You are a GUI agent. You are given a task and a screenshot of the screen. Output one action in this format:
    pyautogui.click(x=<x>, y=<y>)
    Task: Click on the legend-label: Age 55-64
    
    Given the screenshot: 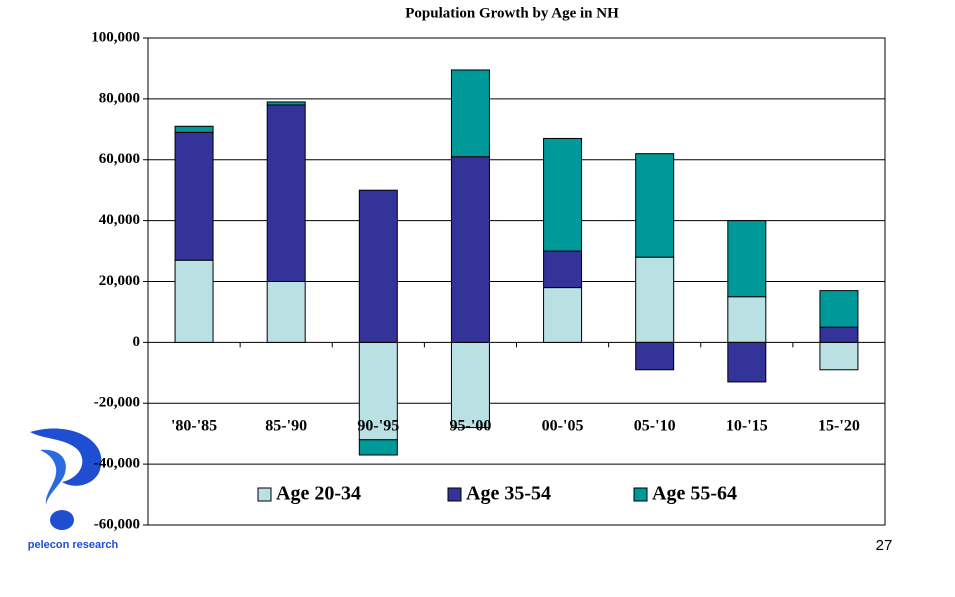 What is the action you would take?
    pyautogui.click(x=694, y=494)
    